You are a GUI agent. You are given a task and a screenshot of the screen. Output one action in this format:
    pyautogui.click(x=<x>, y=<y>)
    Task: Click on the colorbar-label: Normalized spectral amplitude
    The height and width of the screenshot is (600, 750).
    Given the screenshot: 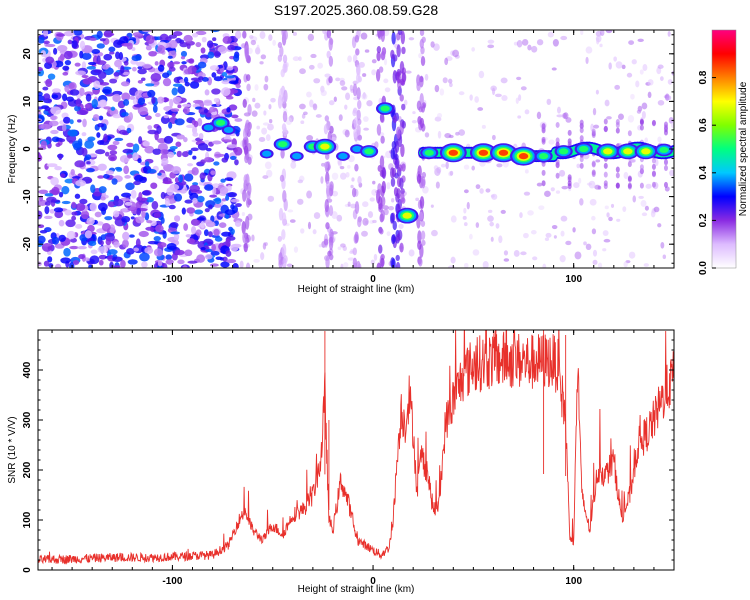 What is the action you would take?
    pyautogui.click(x=743, y=148)
    